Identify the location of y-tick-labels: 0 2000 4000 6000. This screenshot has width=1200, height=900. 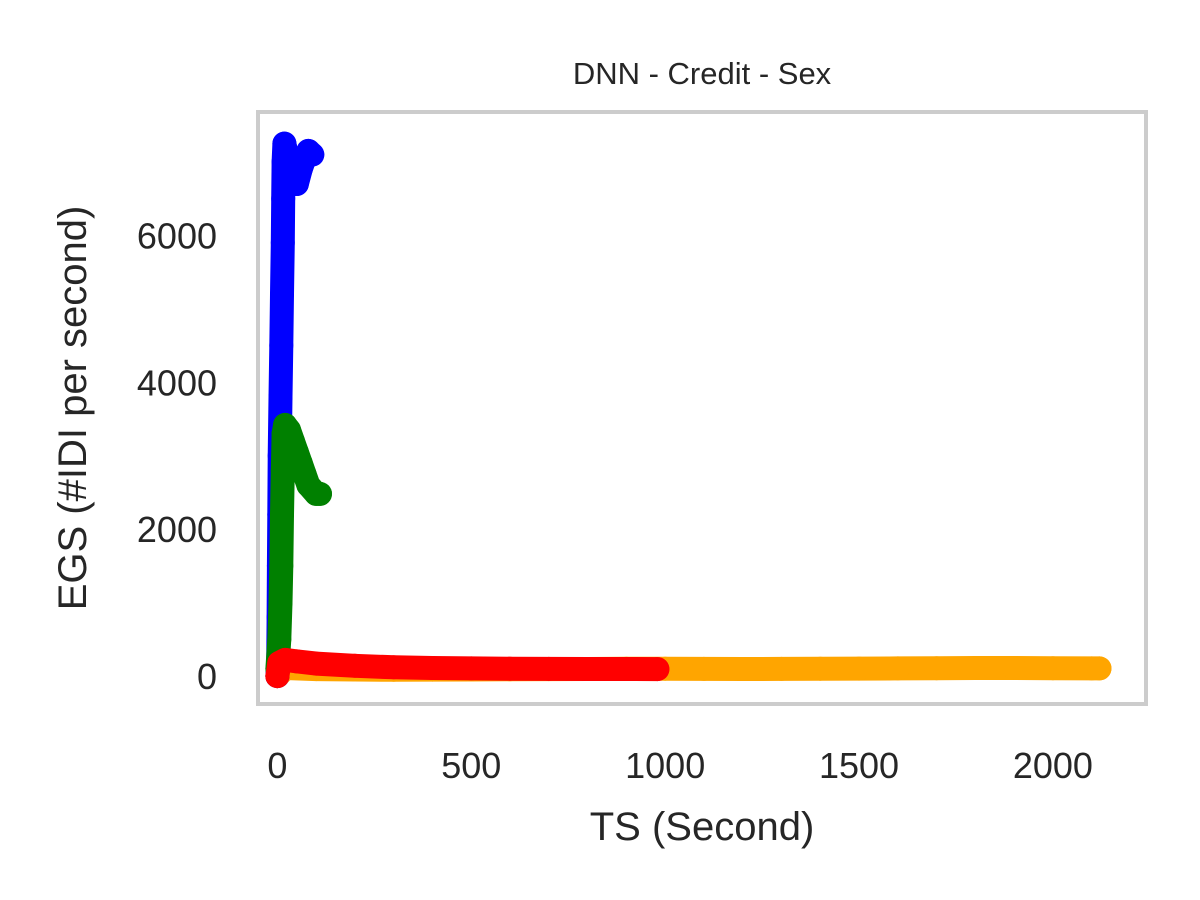
(177, 456).